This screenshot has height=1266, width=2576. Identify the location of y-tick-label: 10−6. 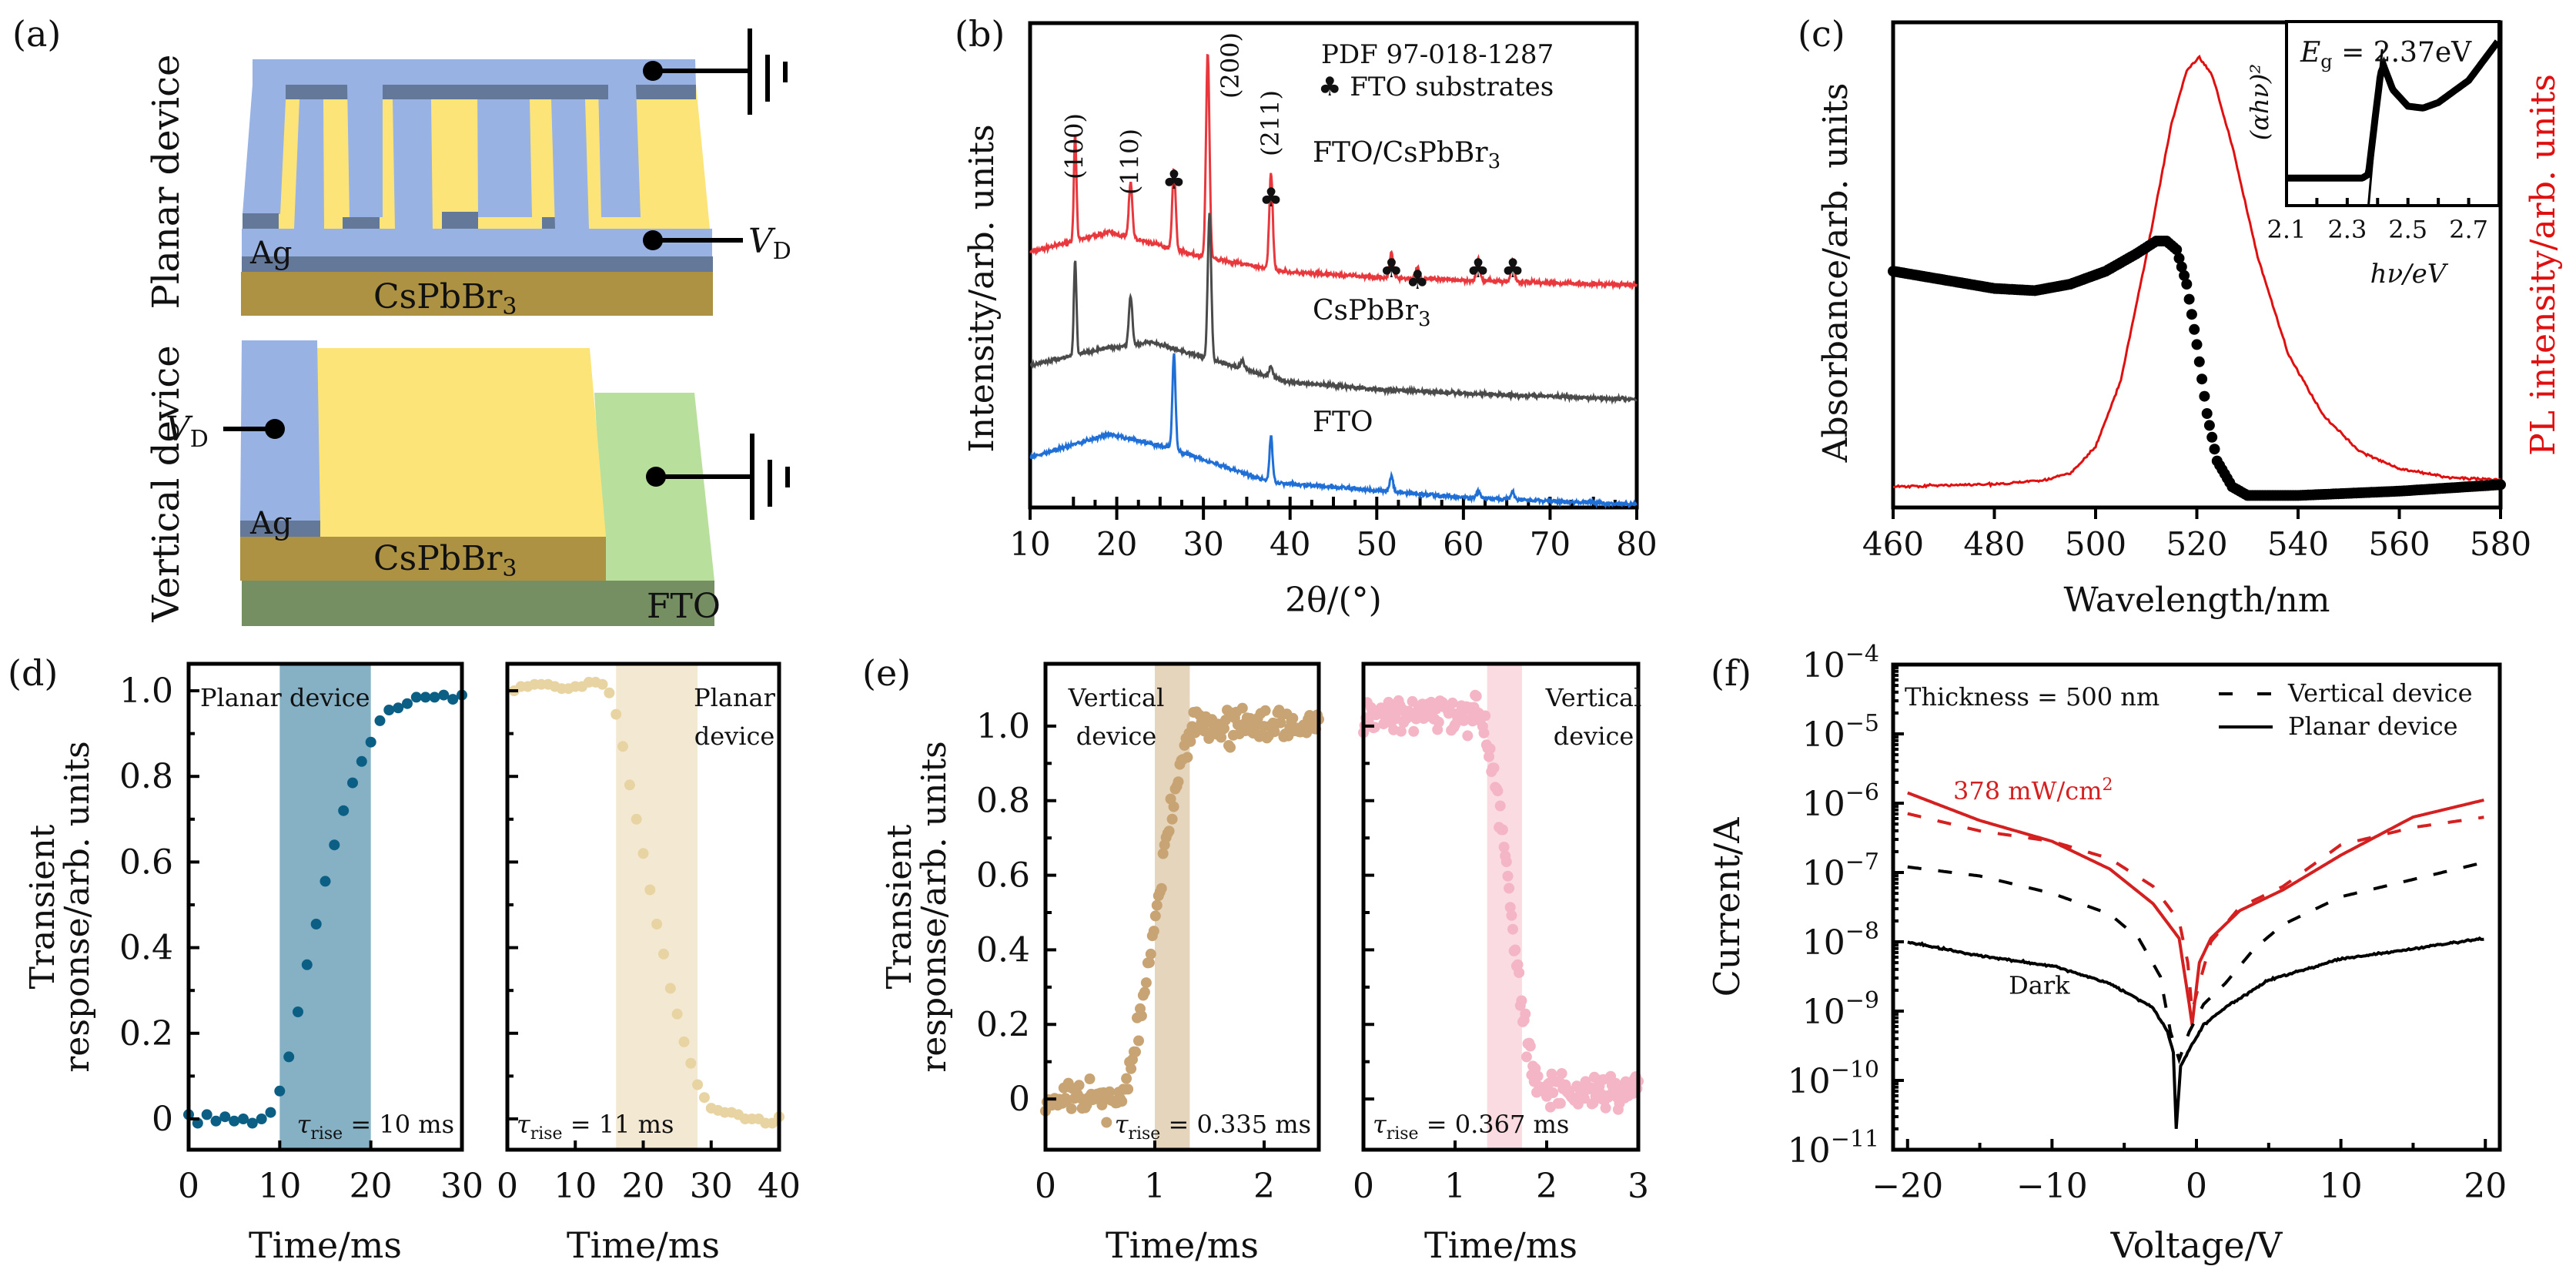
(1841, 801).